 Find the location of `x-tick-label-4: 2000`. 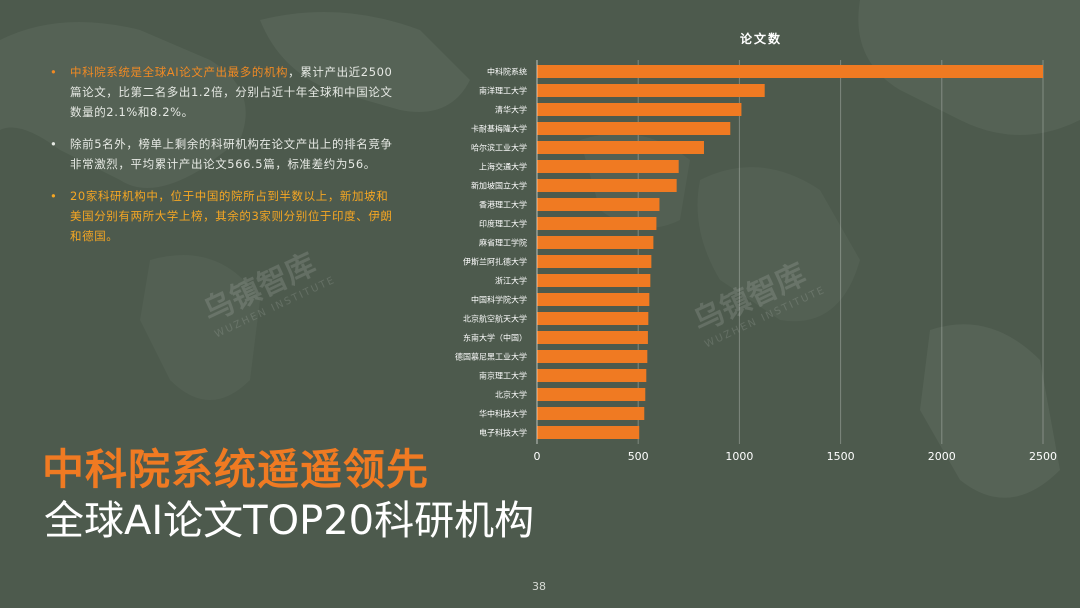

x-tick-label-4: 2000 is located at coordinates (942, 456).